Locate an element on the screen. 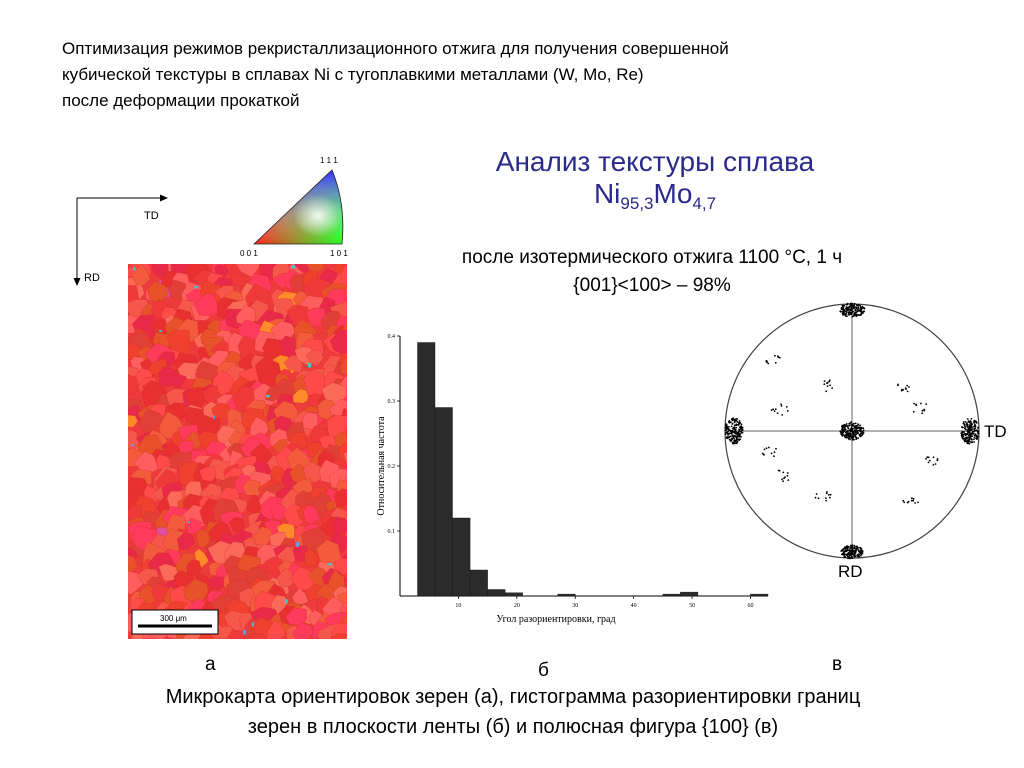  y-tick-label: 0.2 is located at coordinates (392, 467).